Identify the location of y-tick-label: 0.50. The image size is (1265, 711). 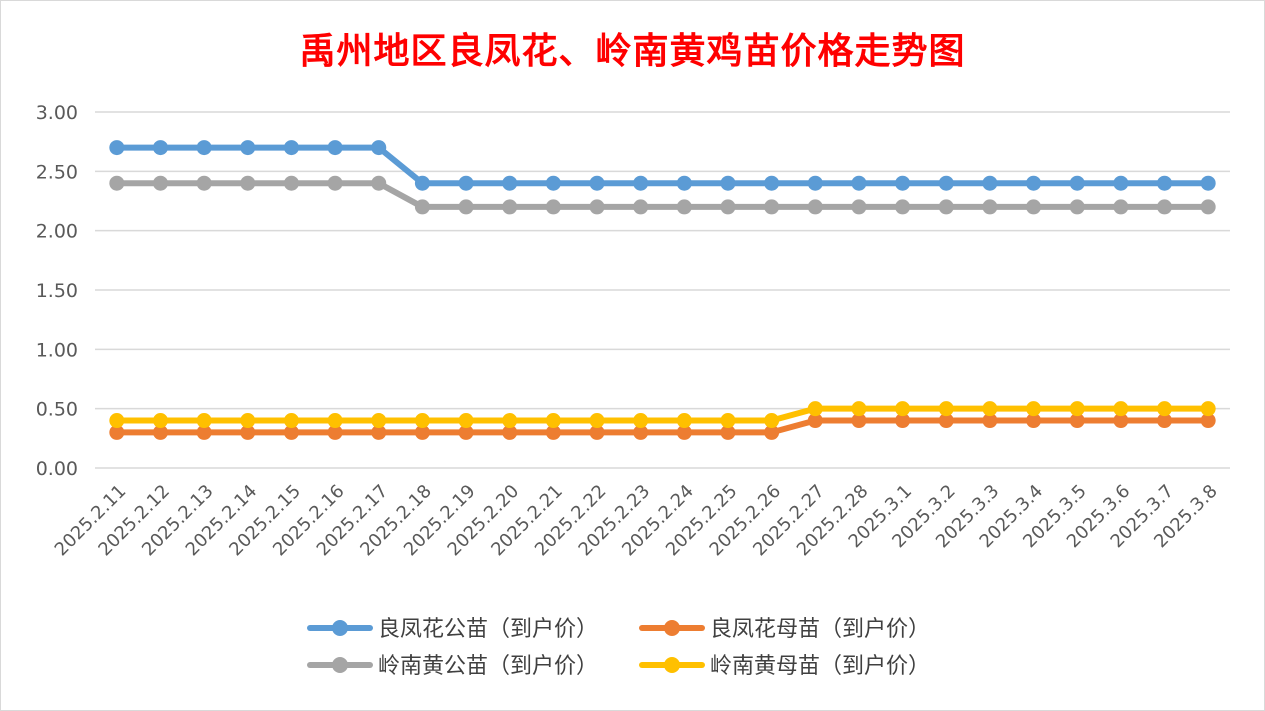
(57, 410).